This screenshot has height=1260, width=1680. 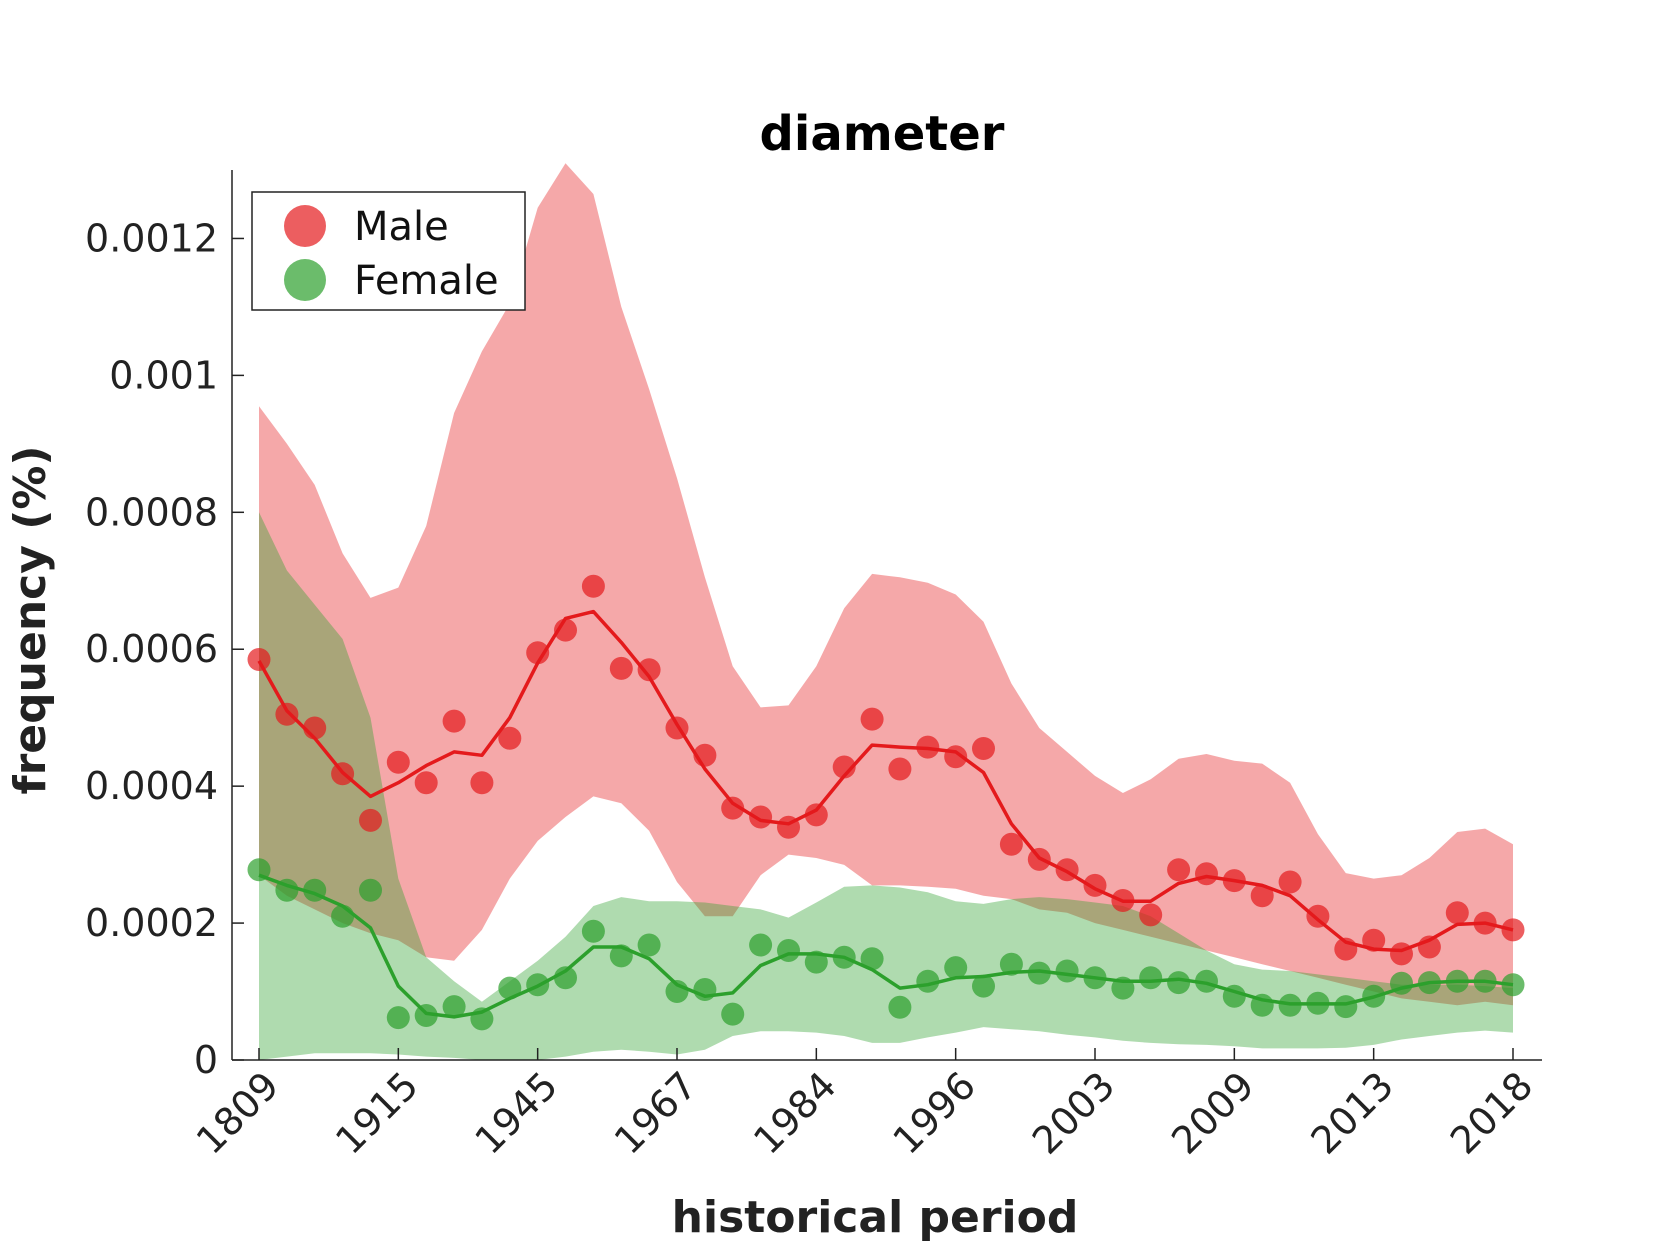 What do you see at coordinates (163, 375) in the screenshot?
I see `y-tick-label: 0.001` at bounding box center [163, 375].